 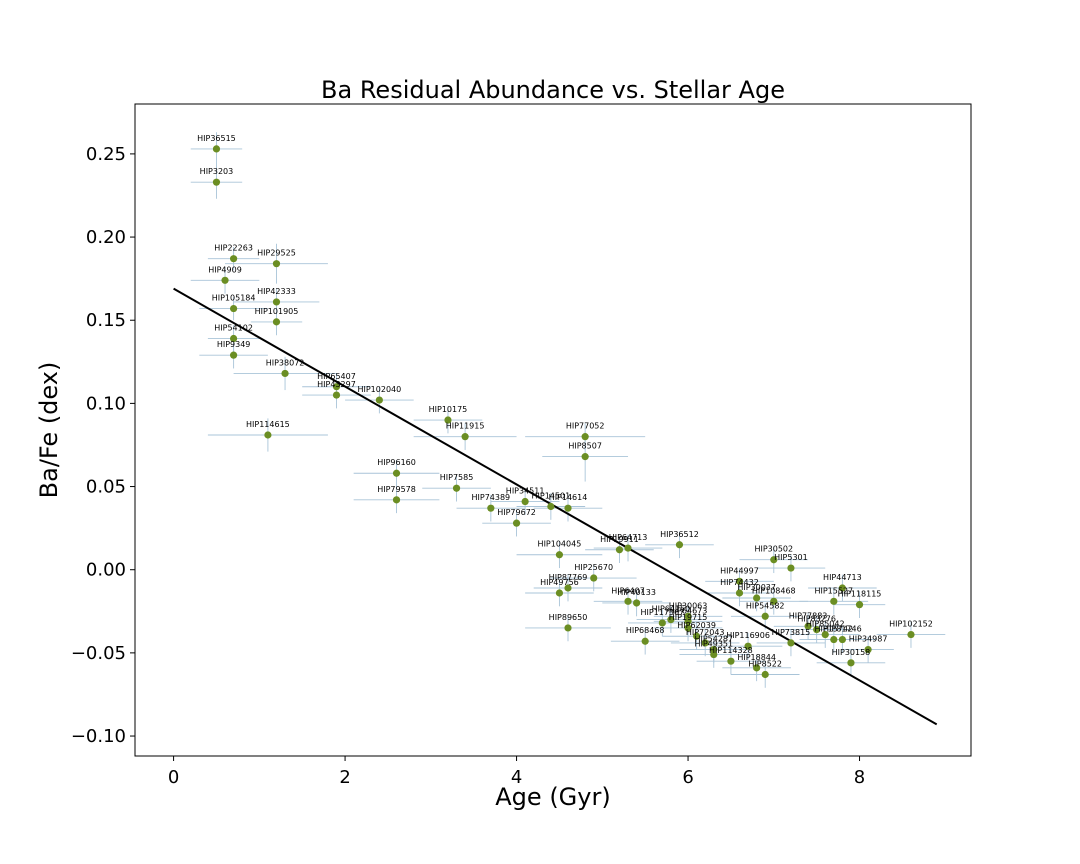 I want to click on point-label: HIP116906, so click(x=748, y=635).